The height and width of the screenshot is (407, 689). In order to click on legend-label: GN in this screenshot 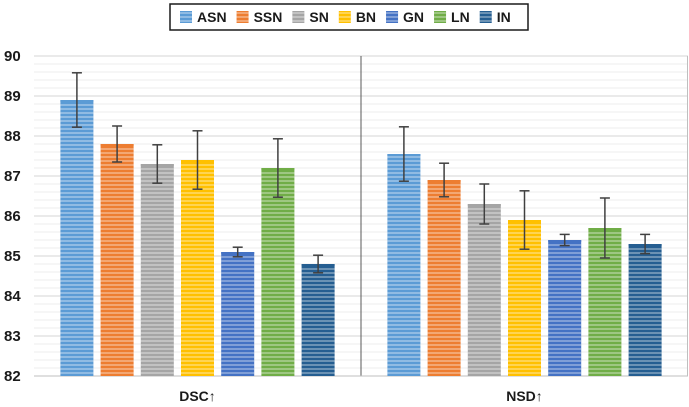, I will do `click(413, 17)`.